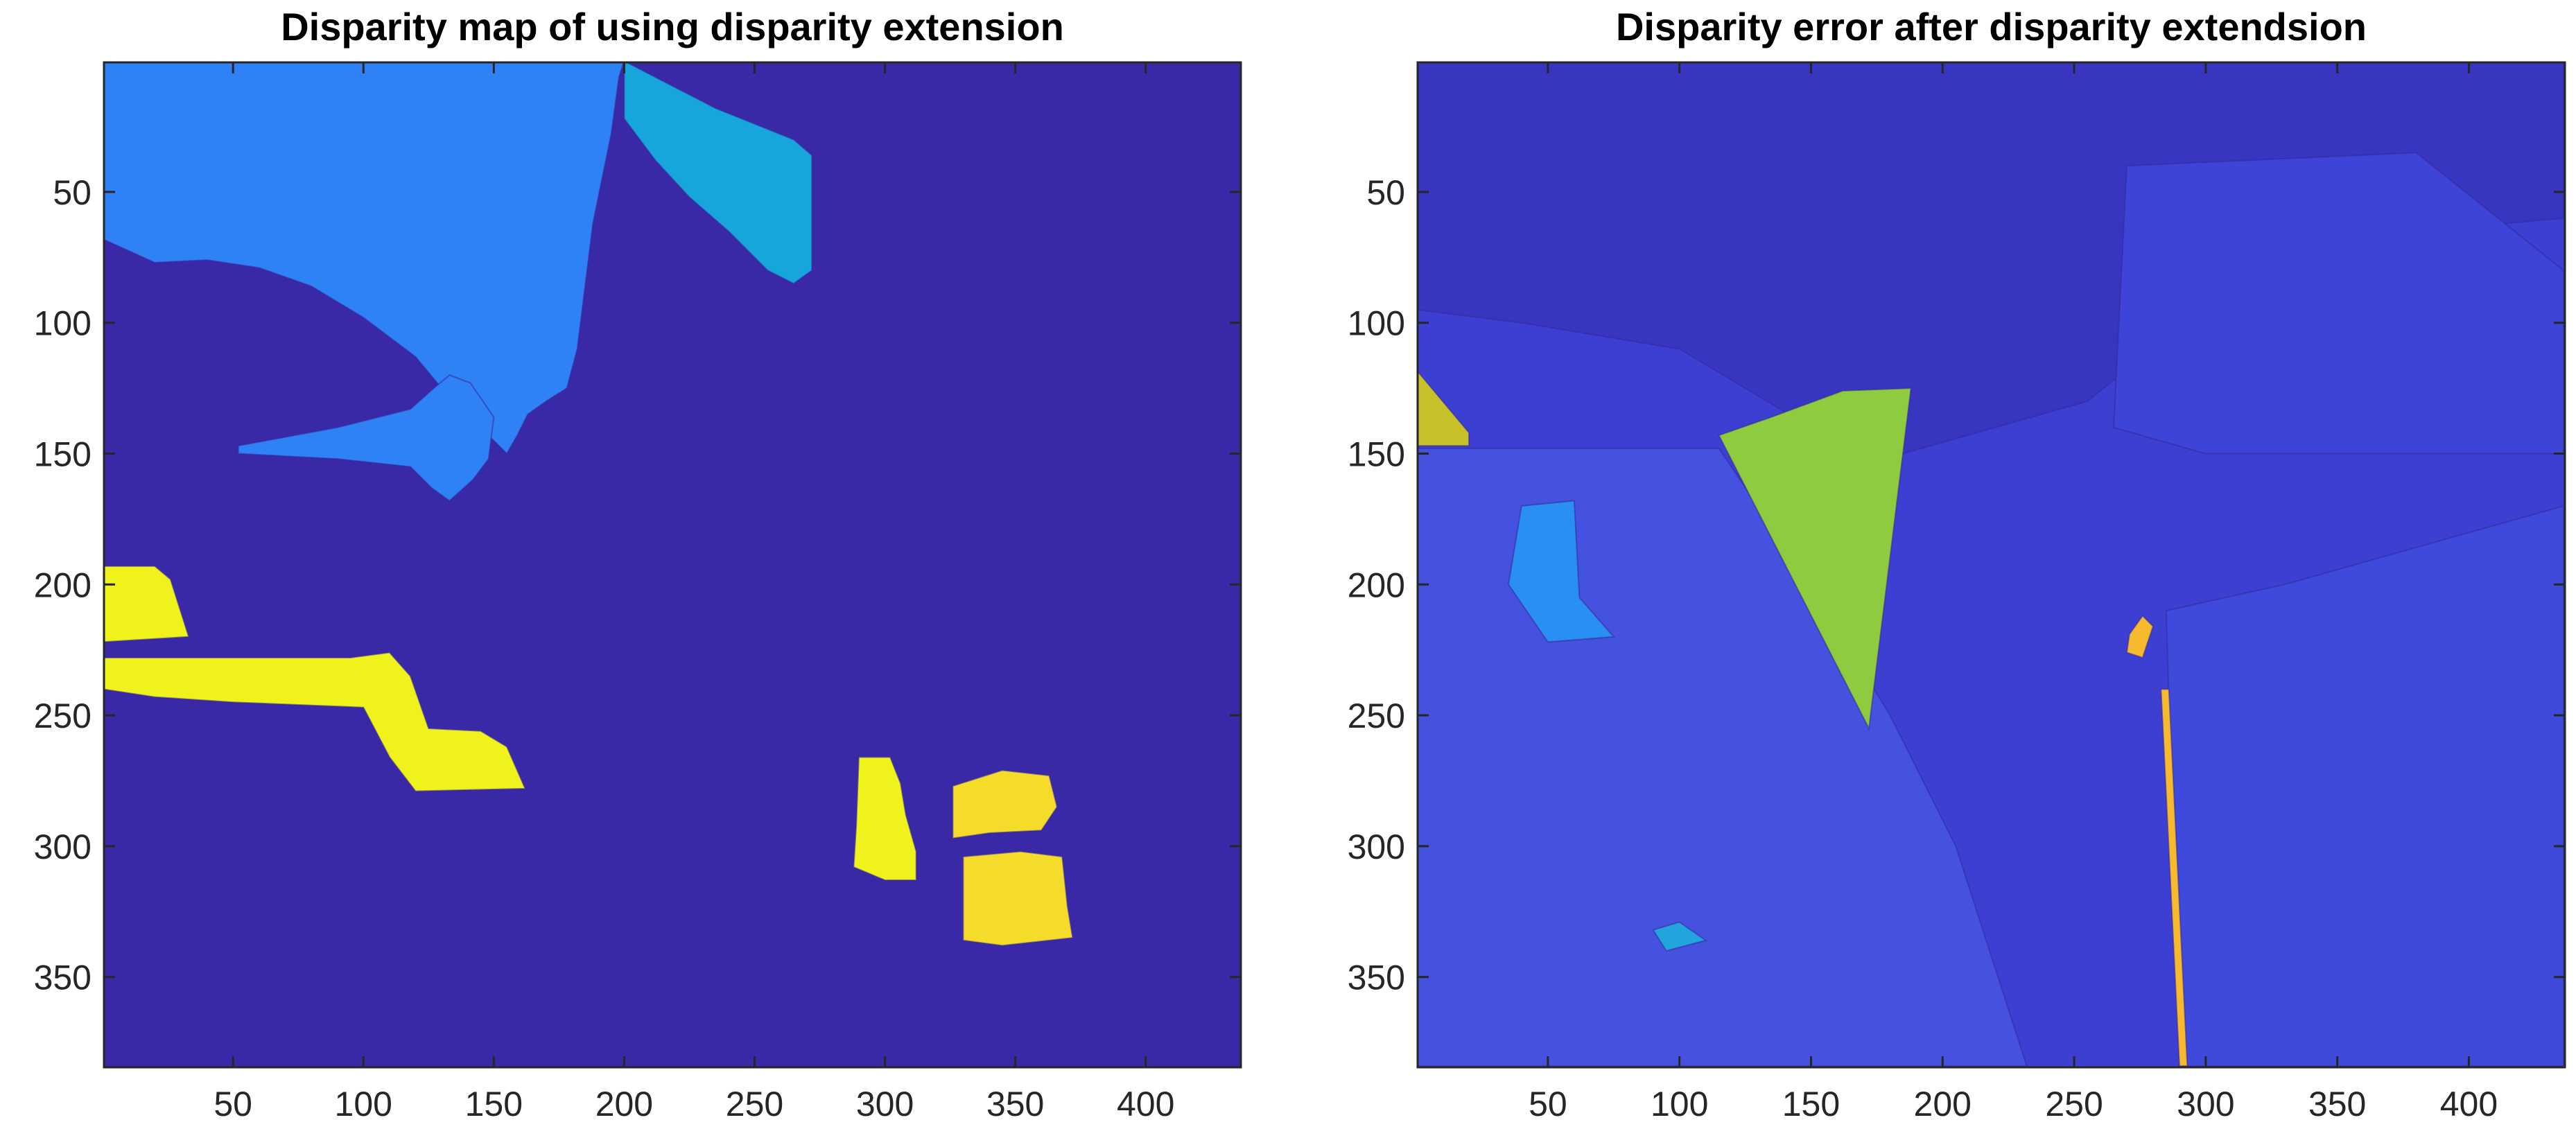 The height and width of the screenshot is (1138, 2576). What do you see at coordinates (363, 1104) in the screenshot?
I see `left-x-tick-label: 100` at bounding box center [363, 1104].